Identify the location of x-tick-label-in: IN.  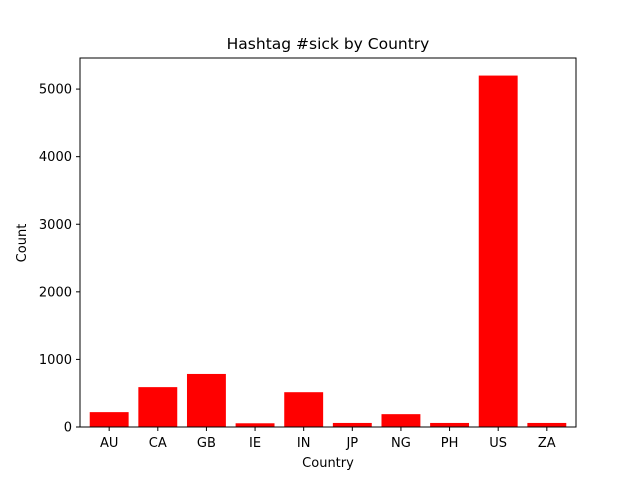
(304, 443).